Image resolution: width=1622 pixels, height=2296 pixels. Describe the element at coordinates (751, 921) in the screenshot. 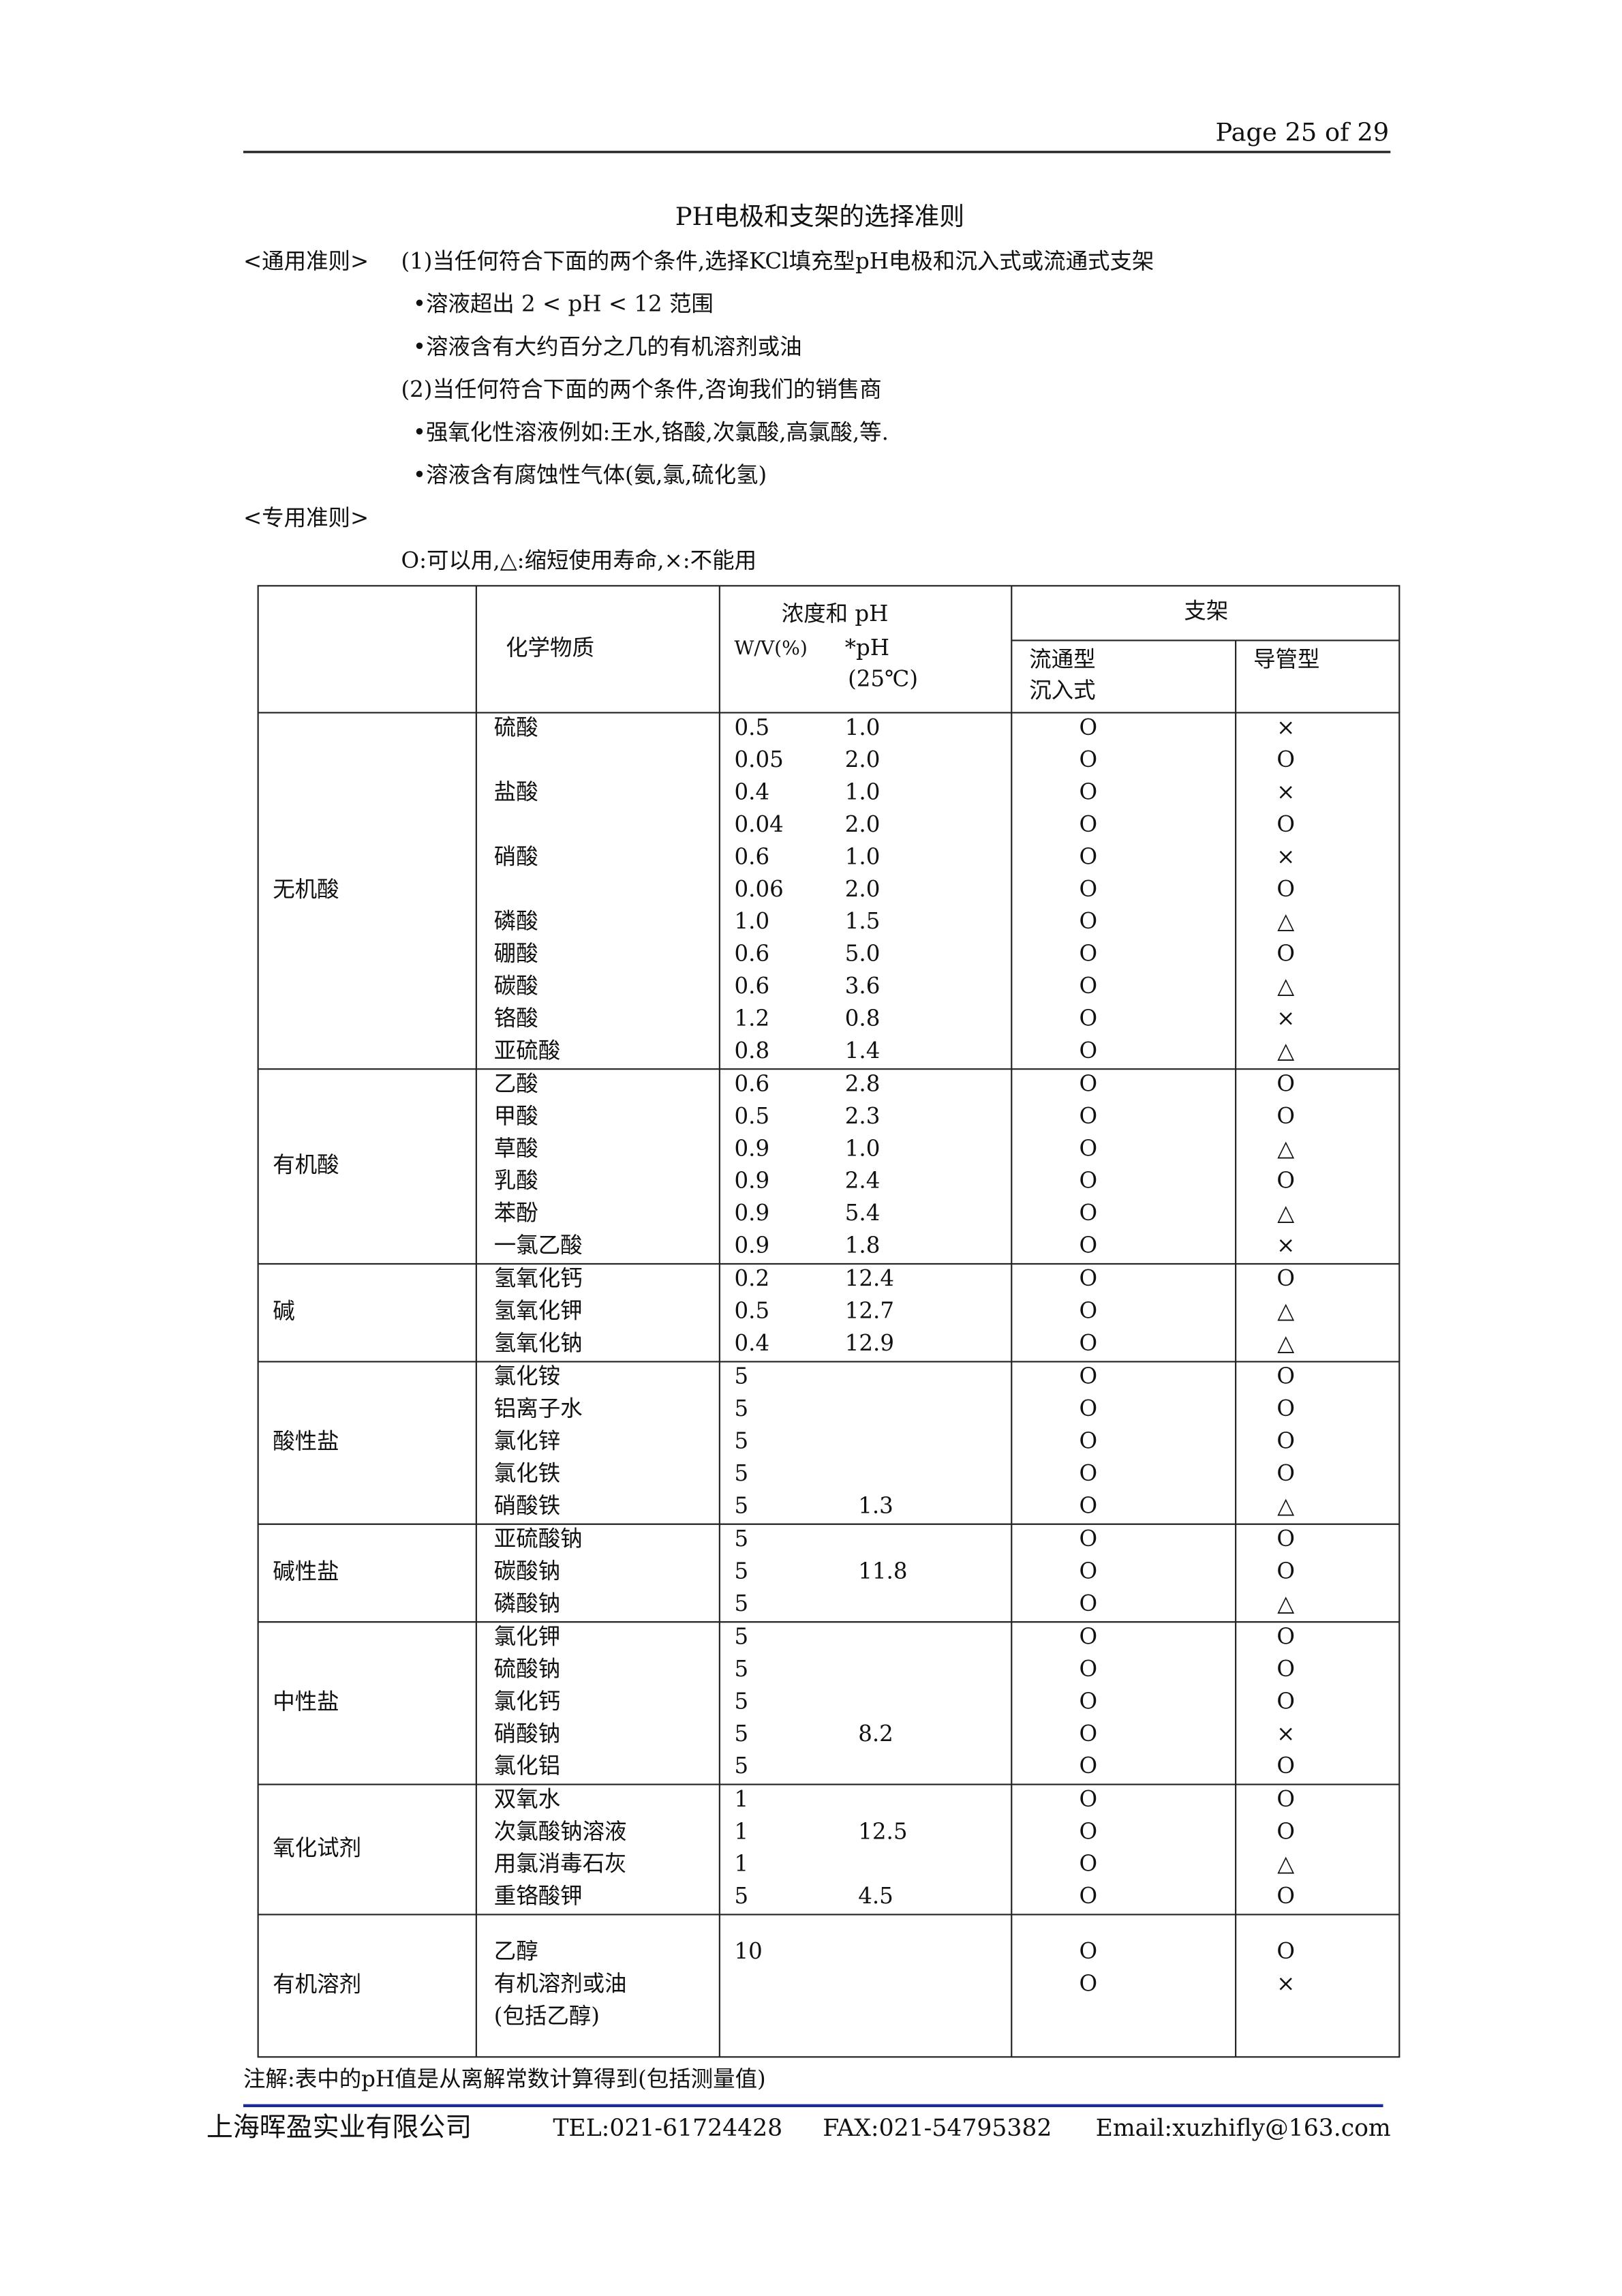

I see `concentration: 1.0` at that location.